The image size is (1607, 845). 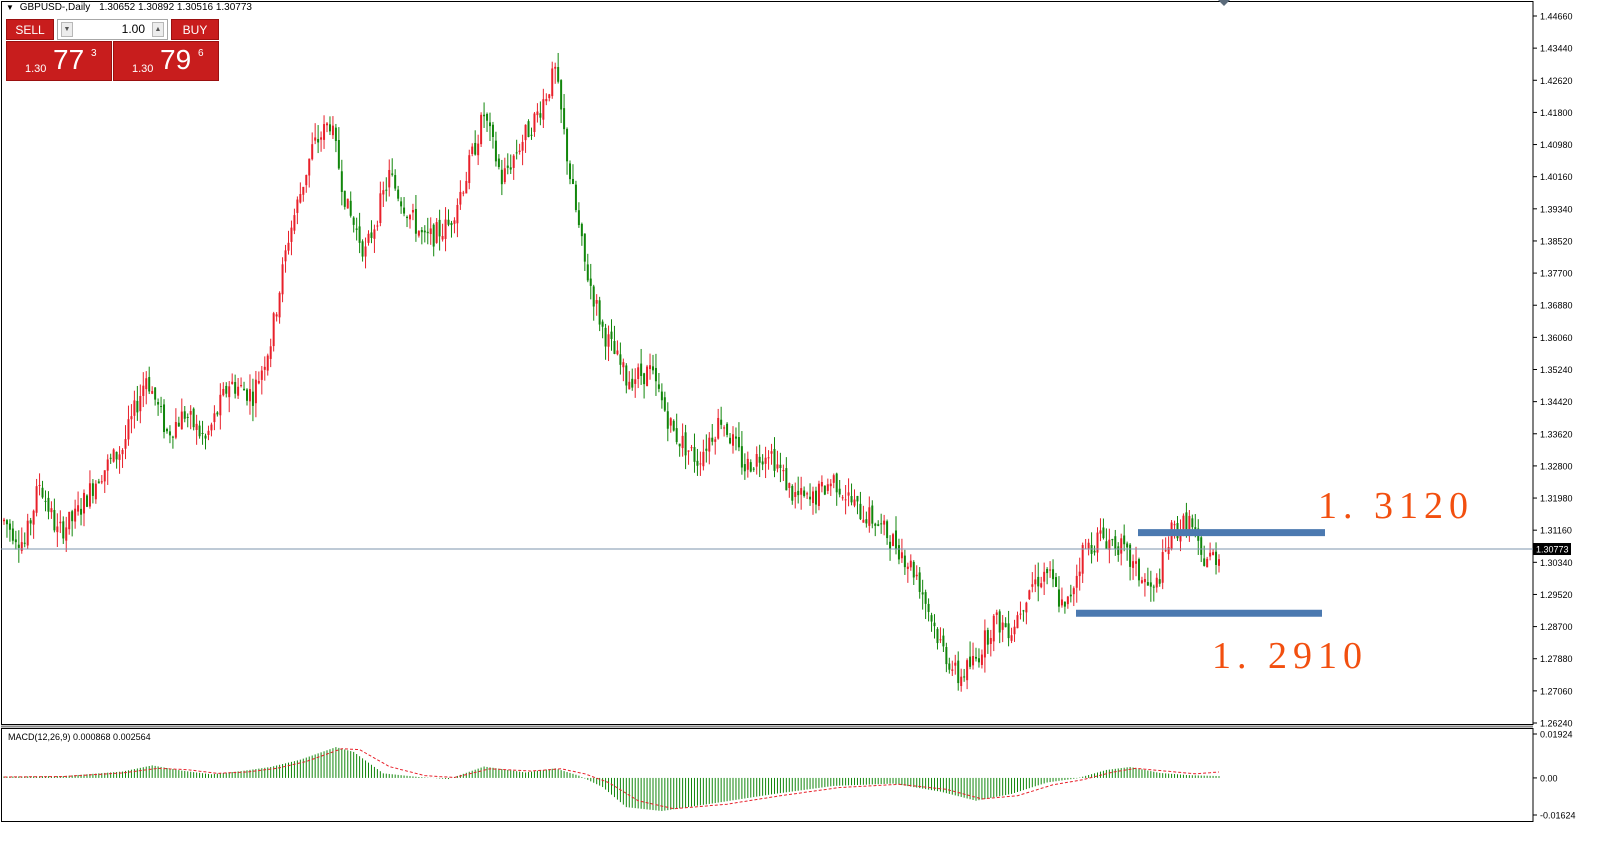 What do you see at coordinates (94, 53) in the screenshot?
I see `sell-price-fraction: 3` at bounding box center [94, 53].